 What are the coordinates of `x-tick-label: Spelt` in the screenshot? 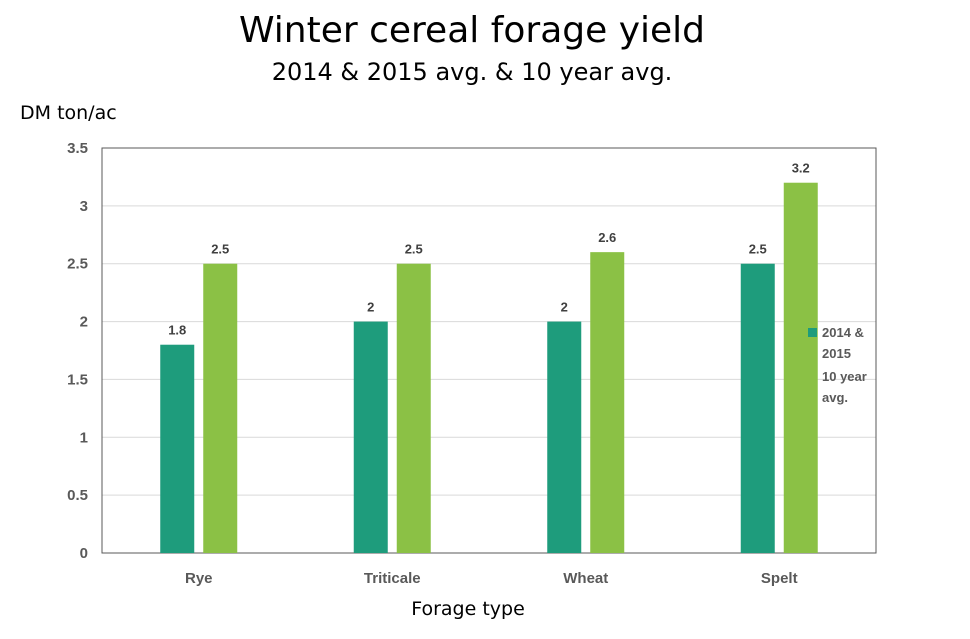 It's located at (779, 578).